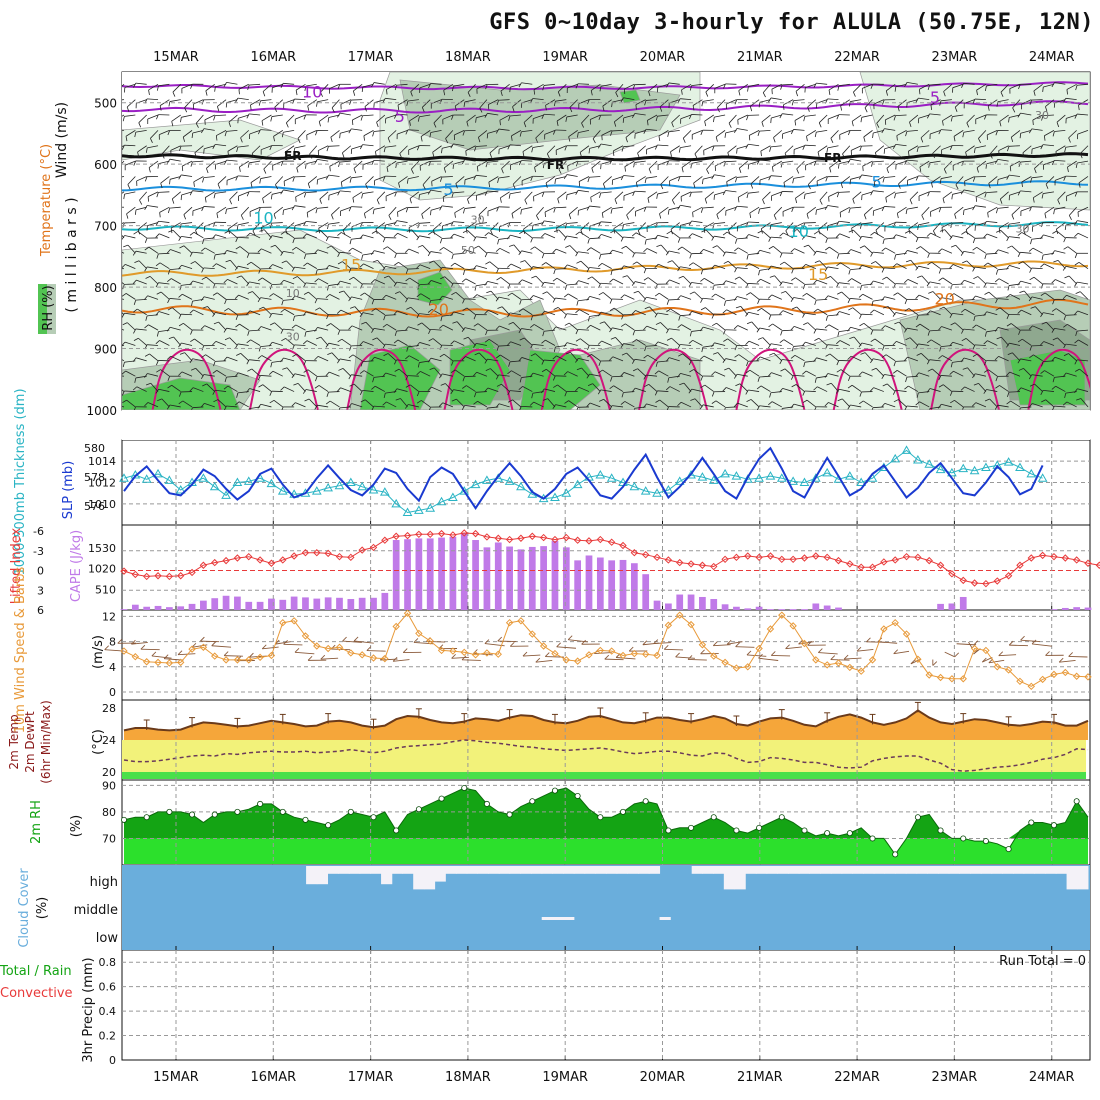 This screenshot has width=1100, height=1100. I want to click on wind-tick-label: 8, so click(112, 642).